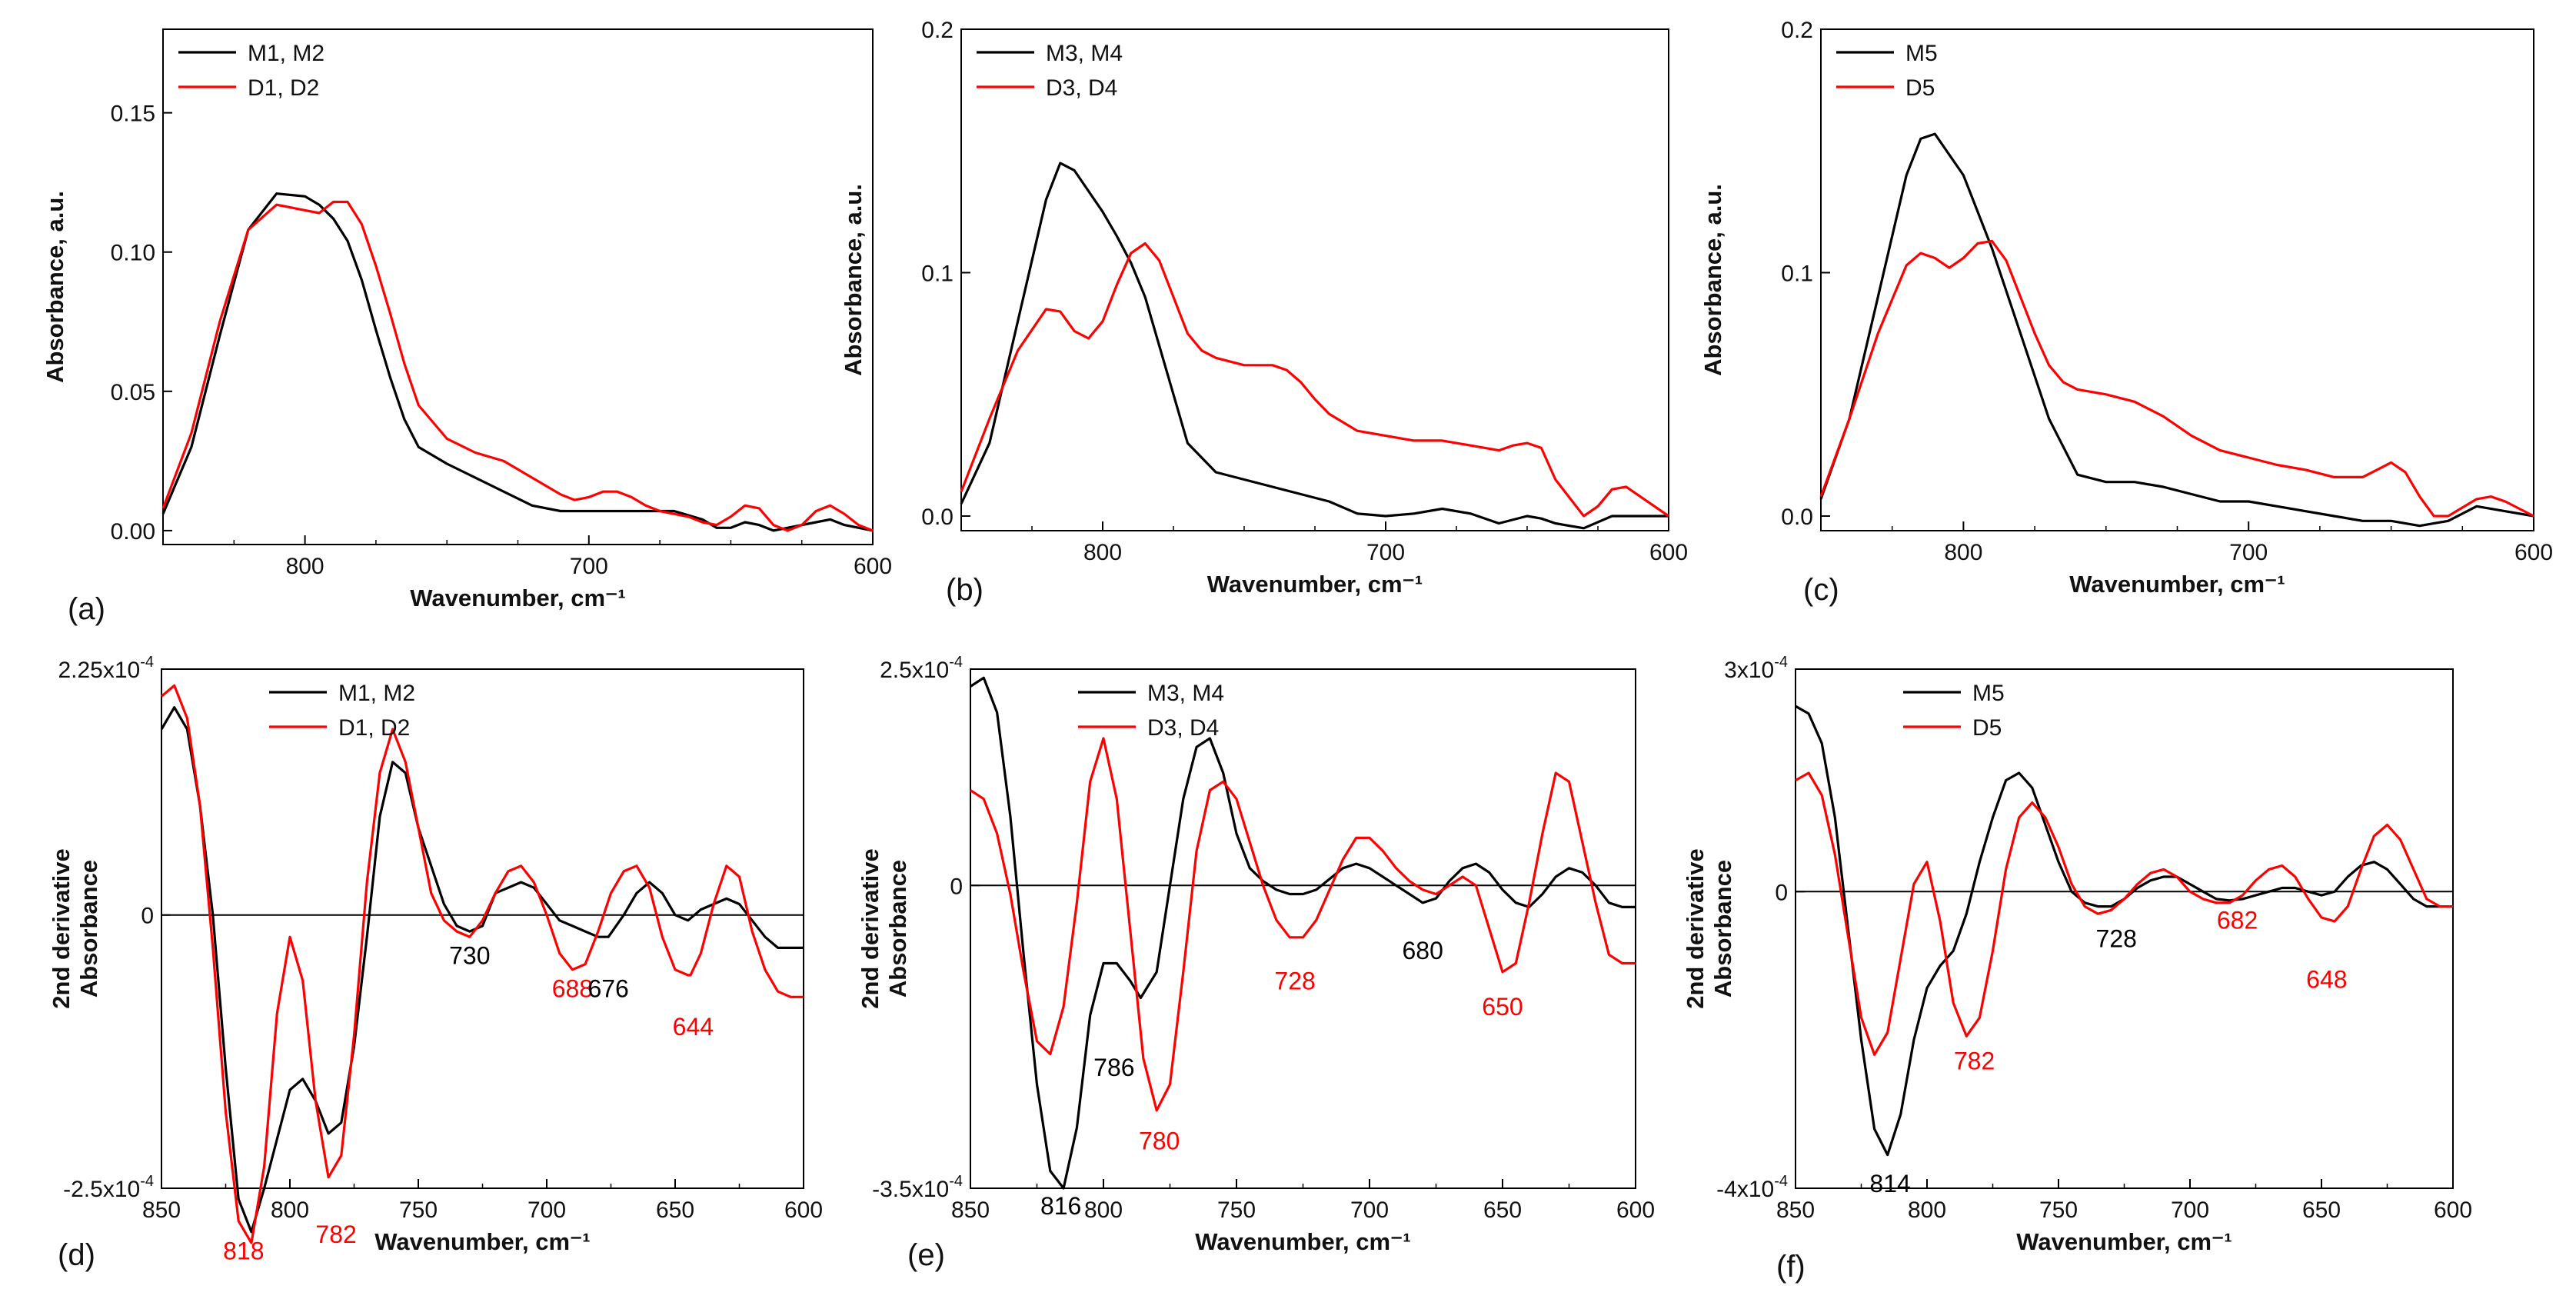  What do you see at coordinates (926, 1255) in the screenshot?
I see `panel-letter: (e)` at bounding box center [926, 1255].